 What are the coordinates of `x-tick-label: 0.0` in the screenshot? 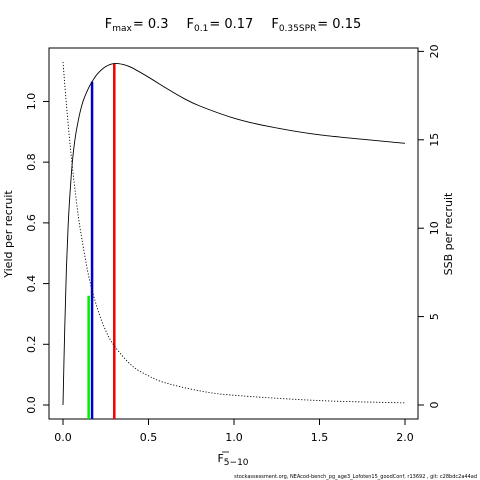 It's located at (63, 437).